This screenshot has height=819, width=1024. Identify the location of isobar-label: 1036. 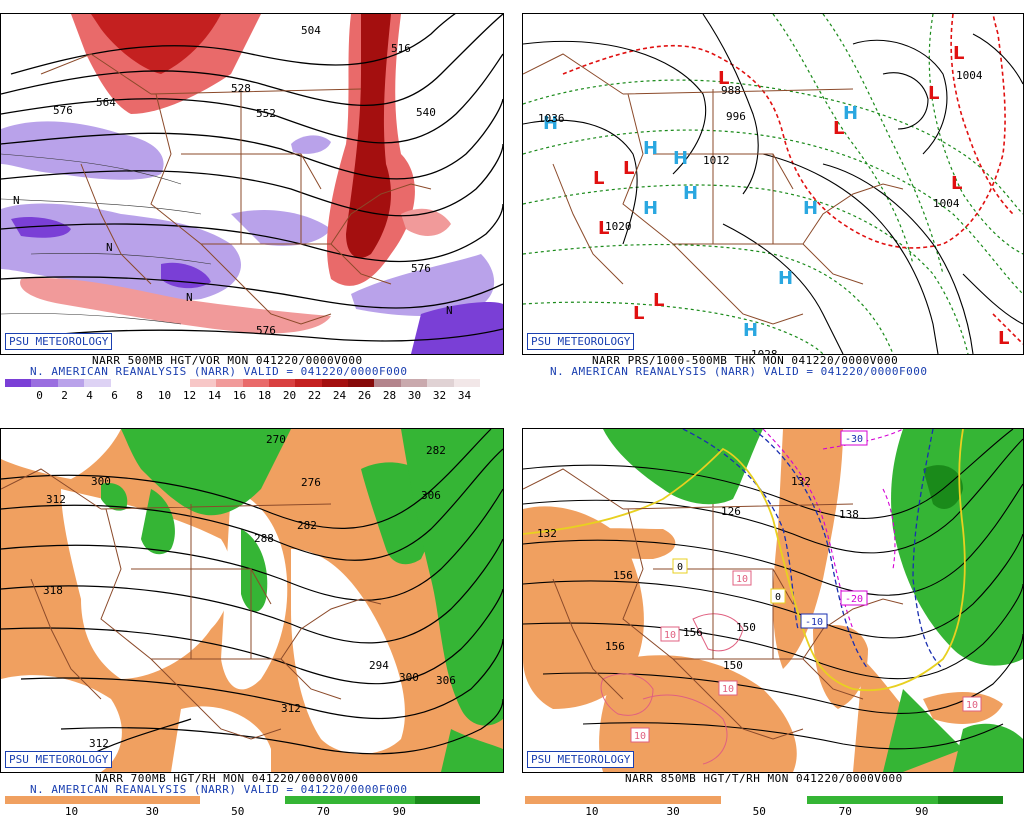
(551, 118).